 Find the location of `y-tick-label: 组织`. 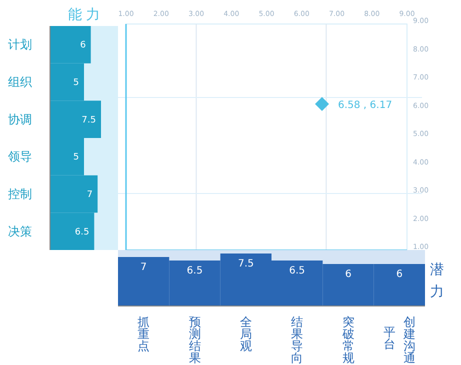

y-tick-label: 组织 is located at coordinates (20, 82).